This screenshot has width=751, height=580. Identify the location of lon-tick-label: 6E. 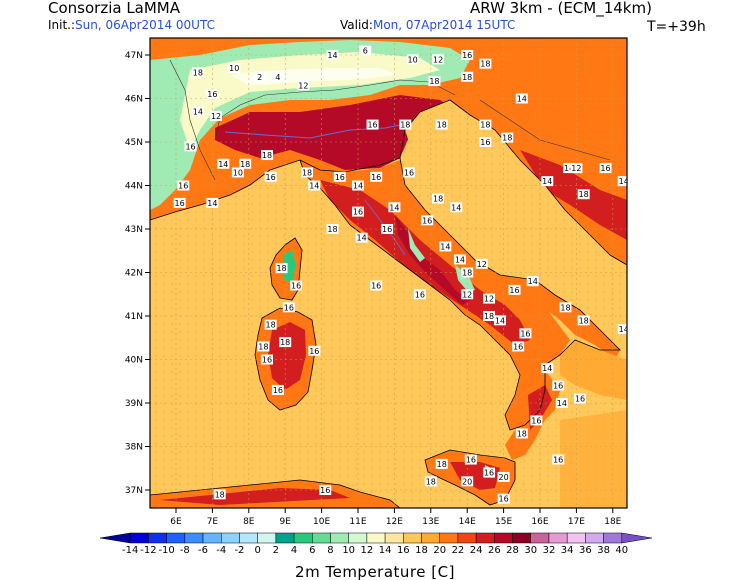
(176, 522).